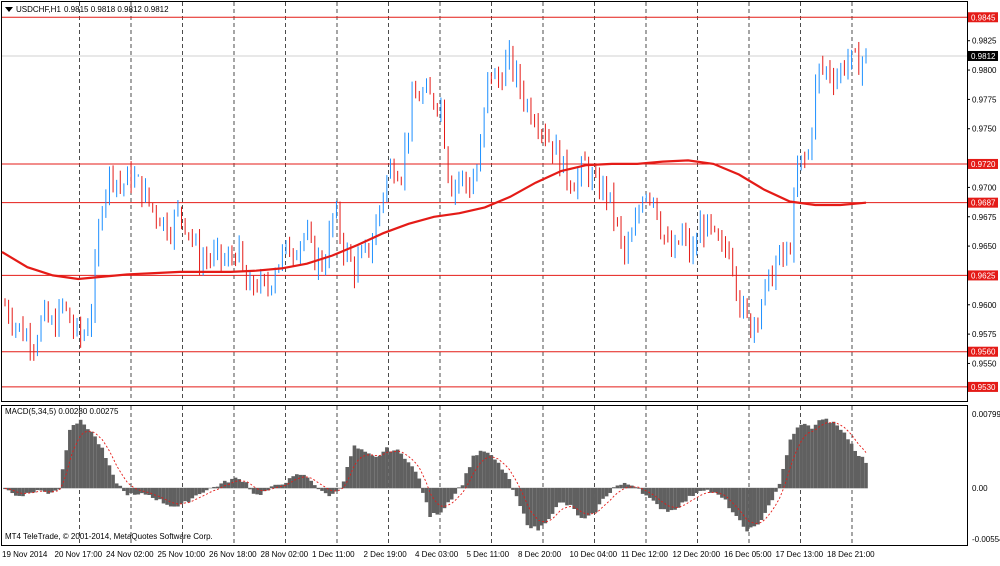  What do you see at coordinates (984, 70) in the screenshot?
I see `price-tick-label: 0.9800` at bounding box center [984, 70].